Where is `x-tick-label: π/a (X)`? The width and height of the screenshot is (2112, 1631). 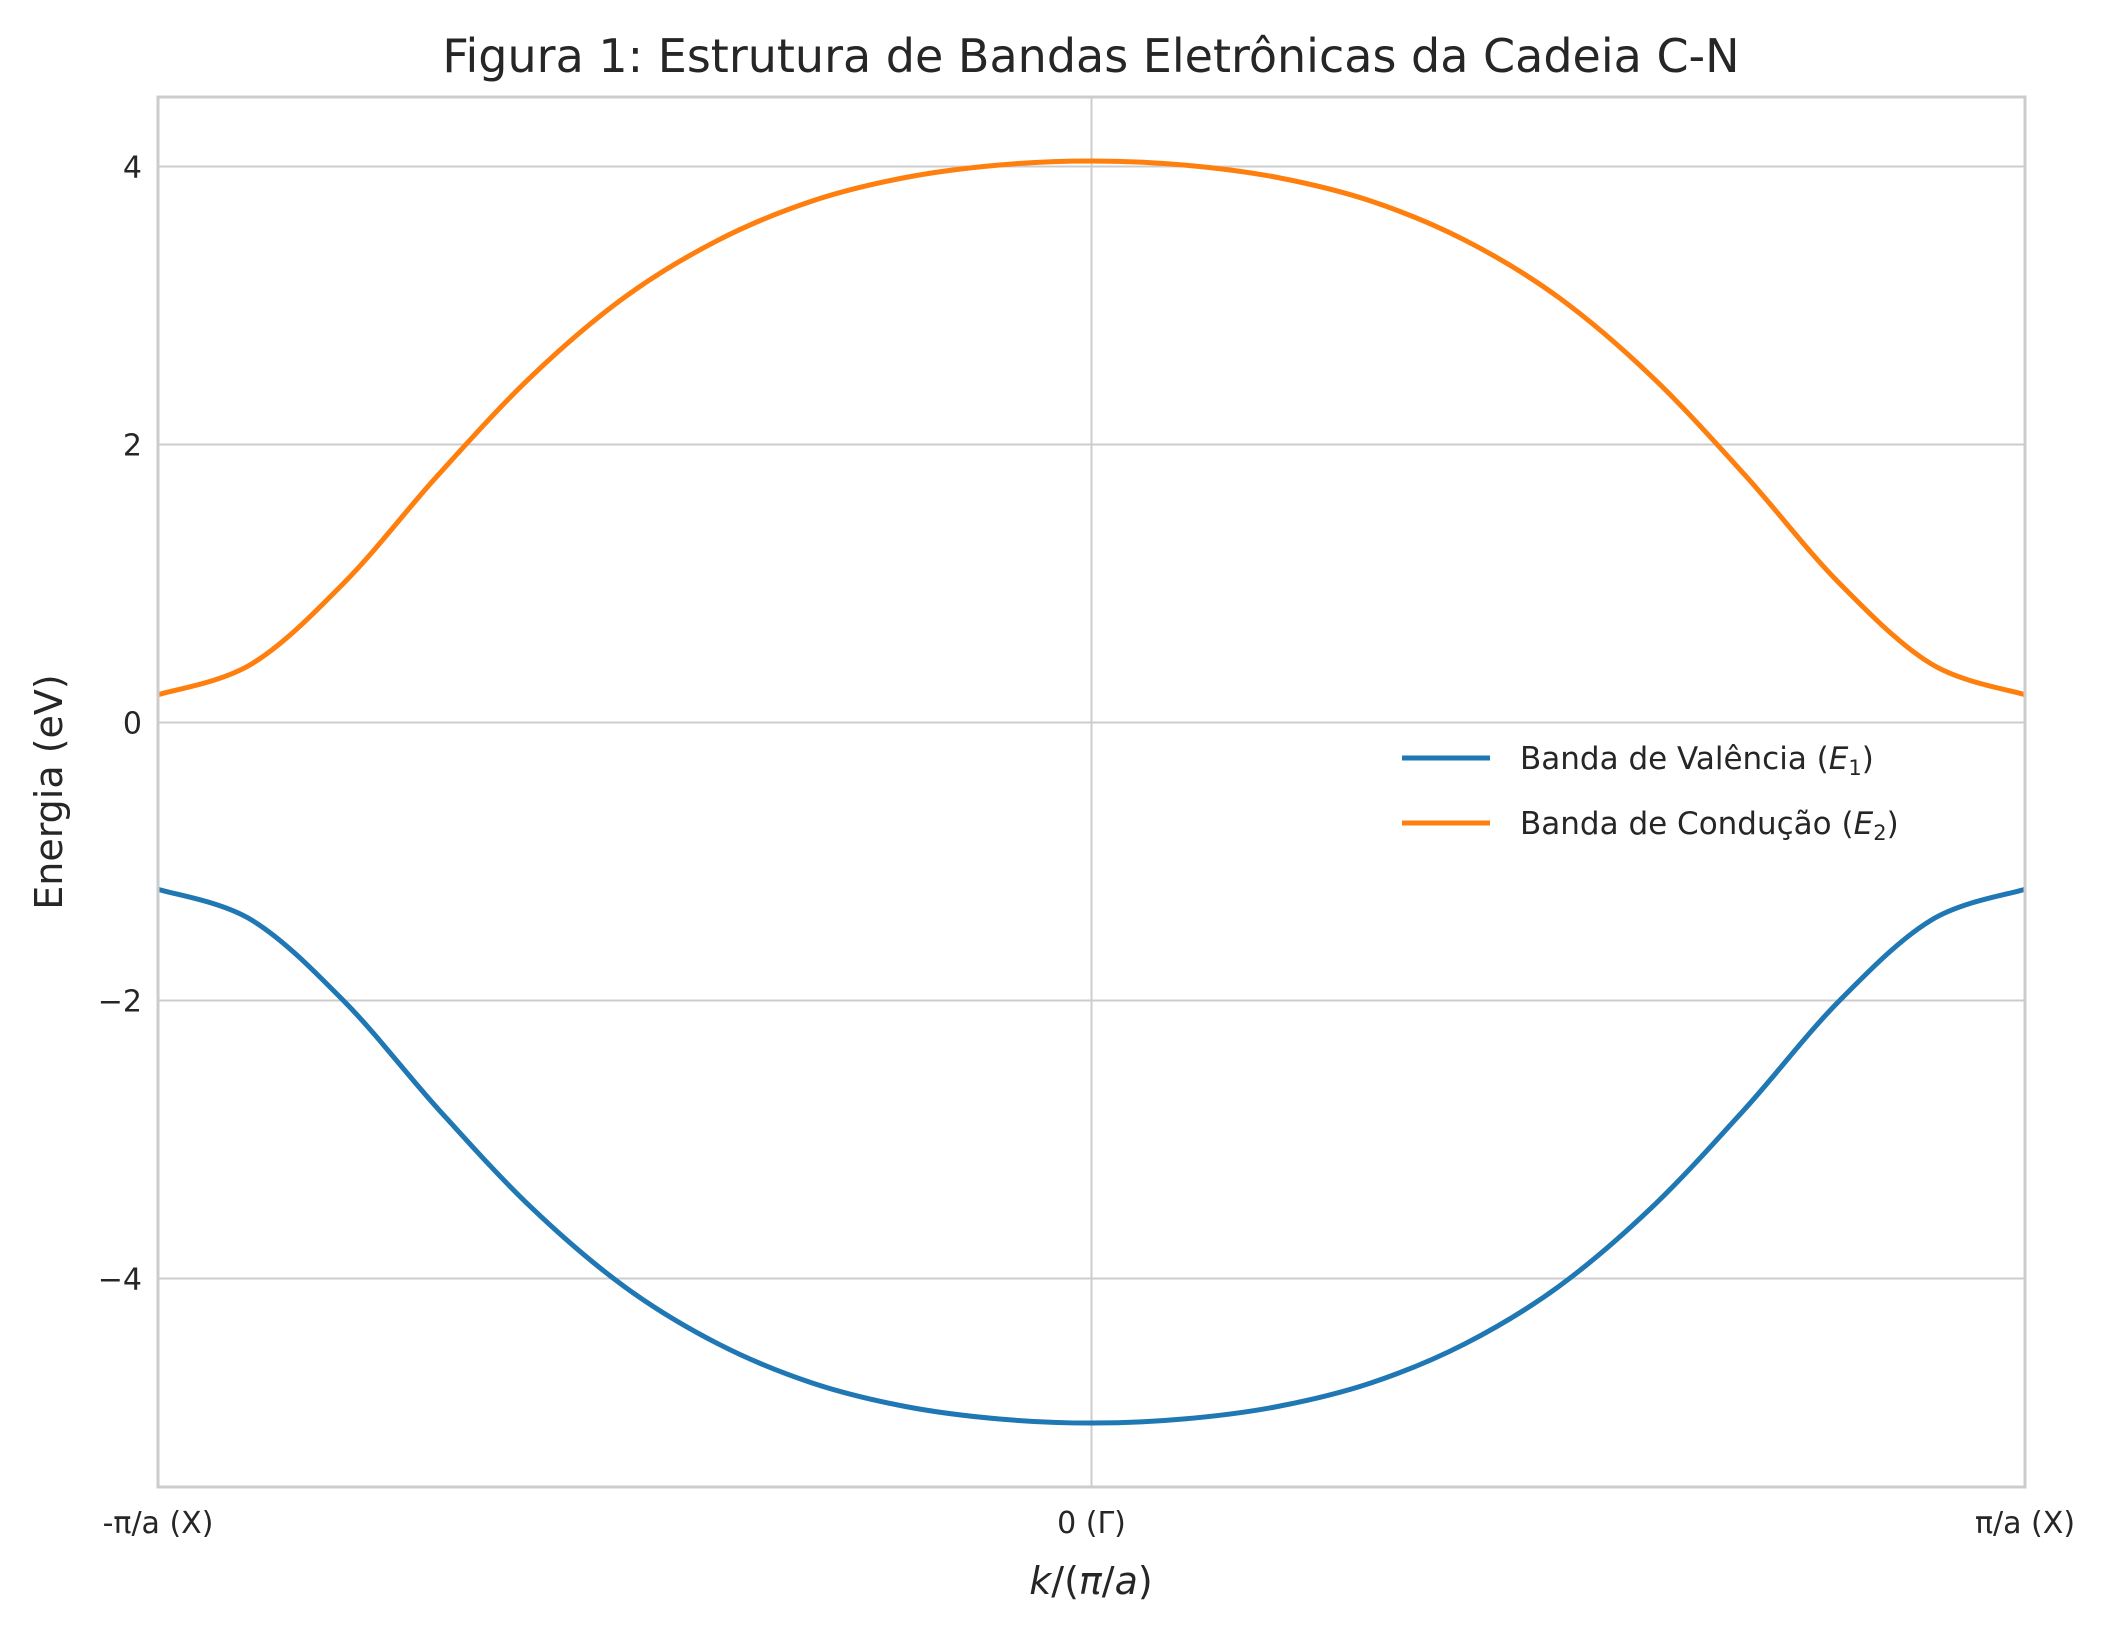
x-tick-label: π/a (X) is located at coordinates (2025, 1523).